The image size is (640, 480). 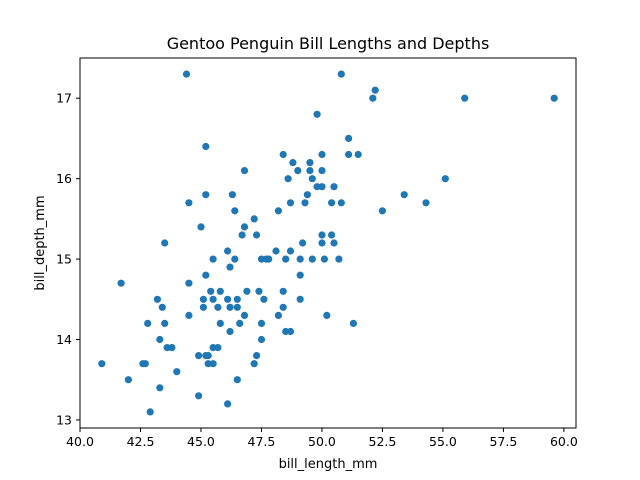 What do you see at coordinates (80, 441) in the screenshot?
I see `x-tick-label: 40.0` at bounding box center [80, 441].